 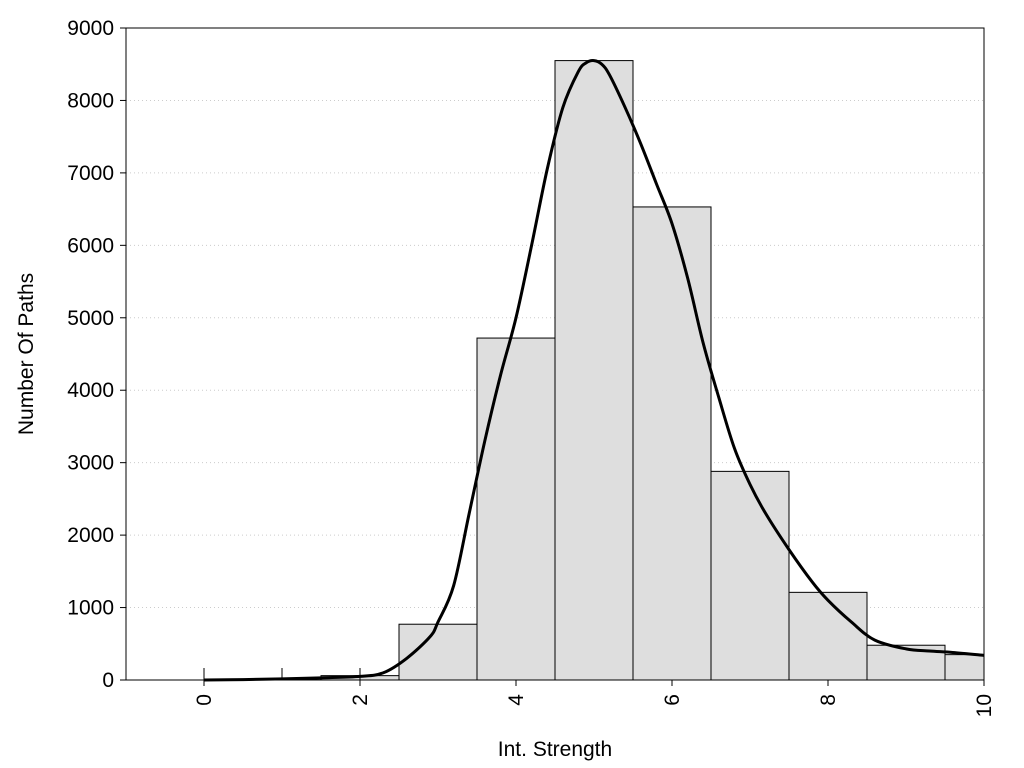 What do you see at coordinates (90, 390) in the screenshot?
I see `y-tick-label: 4000` at bounding box center [90, 390].